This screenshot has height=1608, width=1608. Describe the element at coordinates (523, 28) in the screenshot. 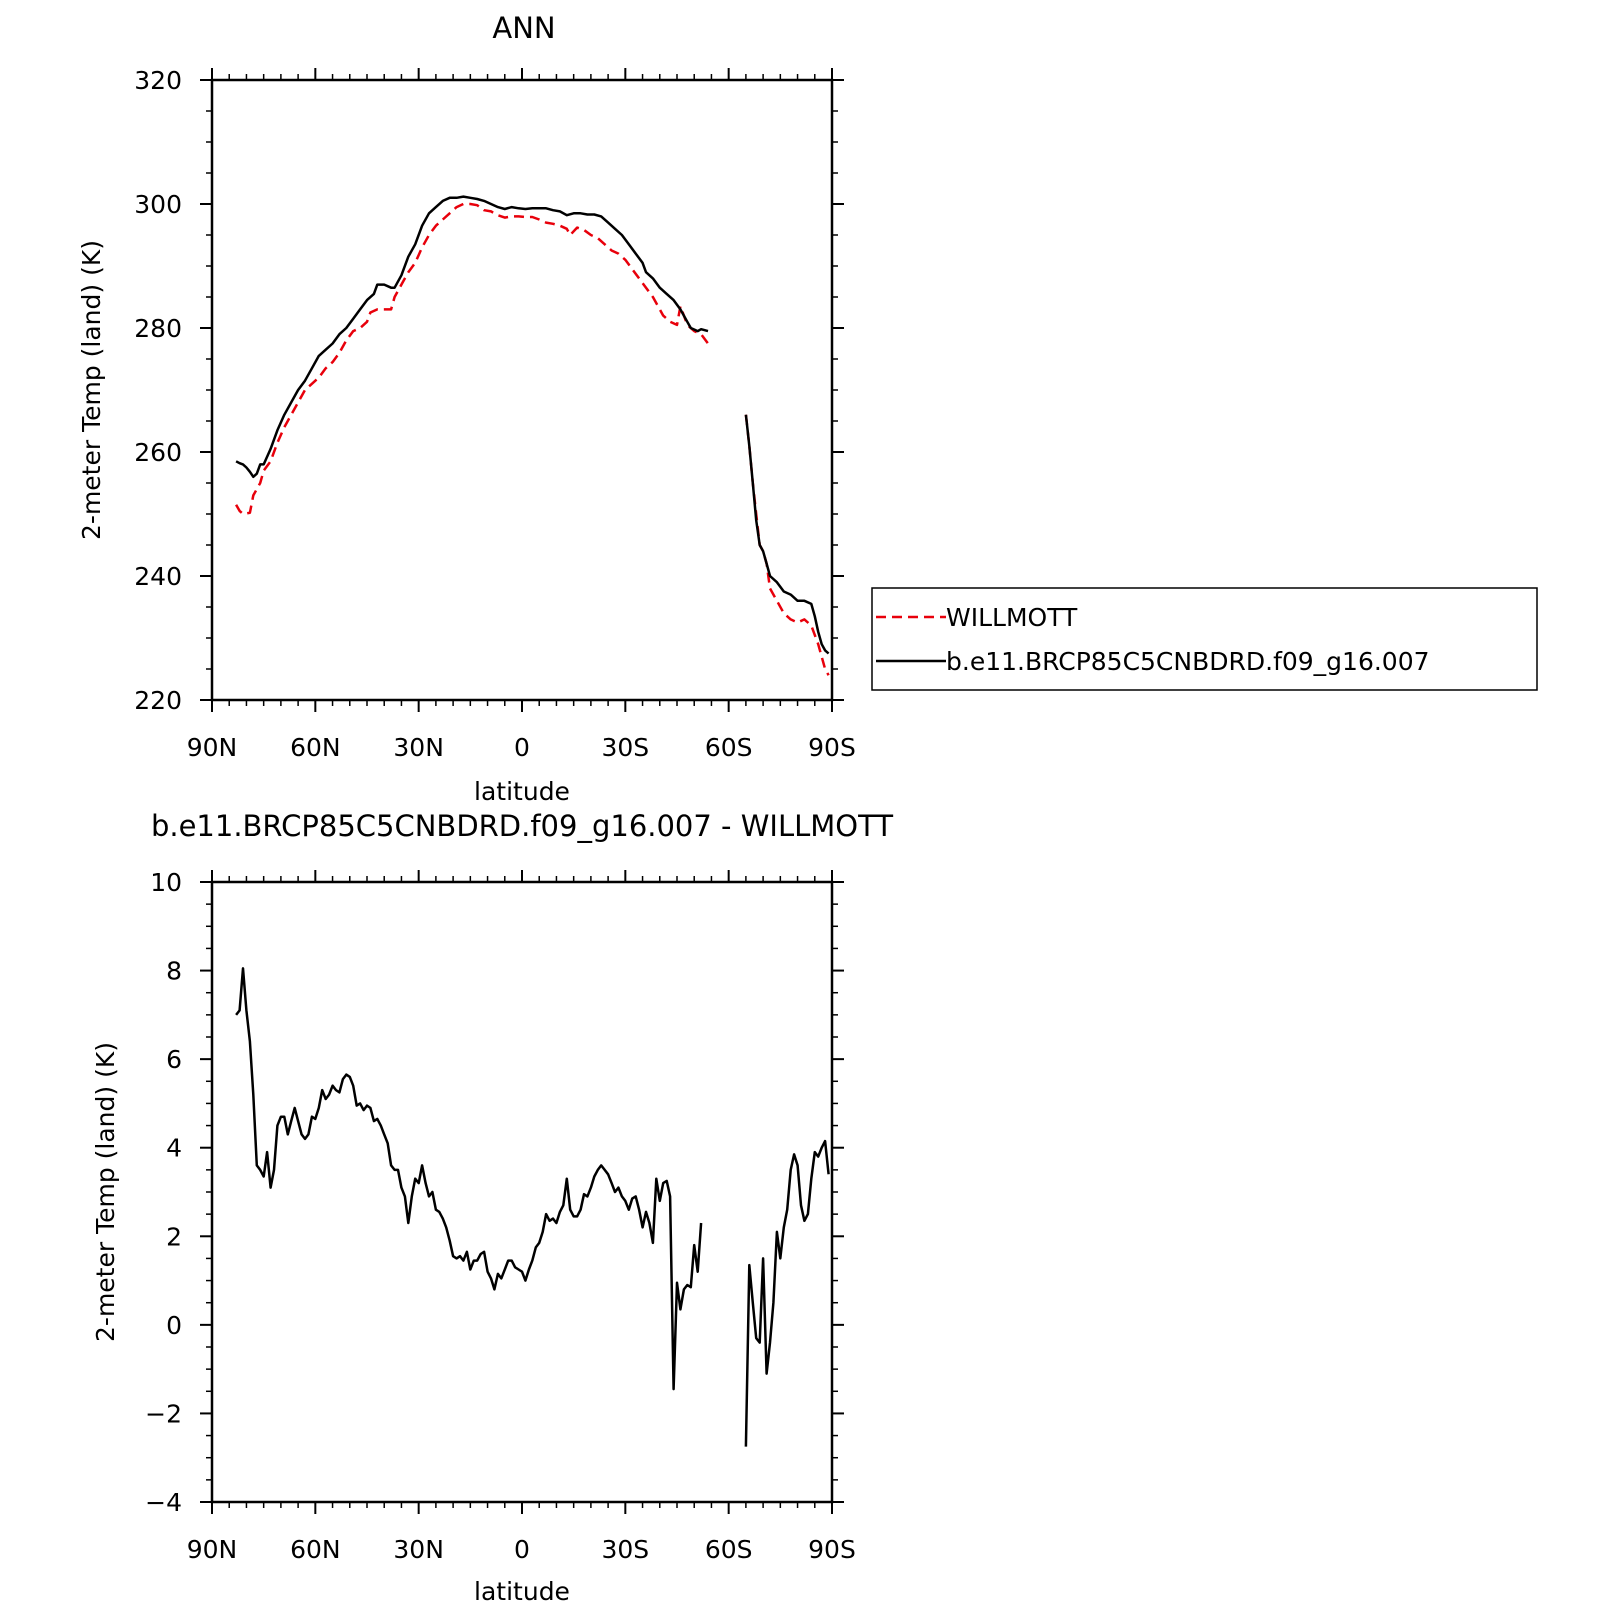

I see `top-chart-title: ANN` at that location.